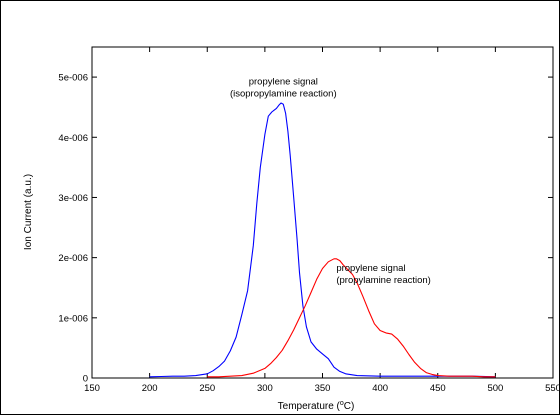 The width and height of the screenshot is (560, 415). I want to click on x-axis-label-unit: C), so click(349, 406).